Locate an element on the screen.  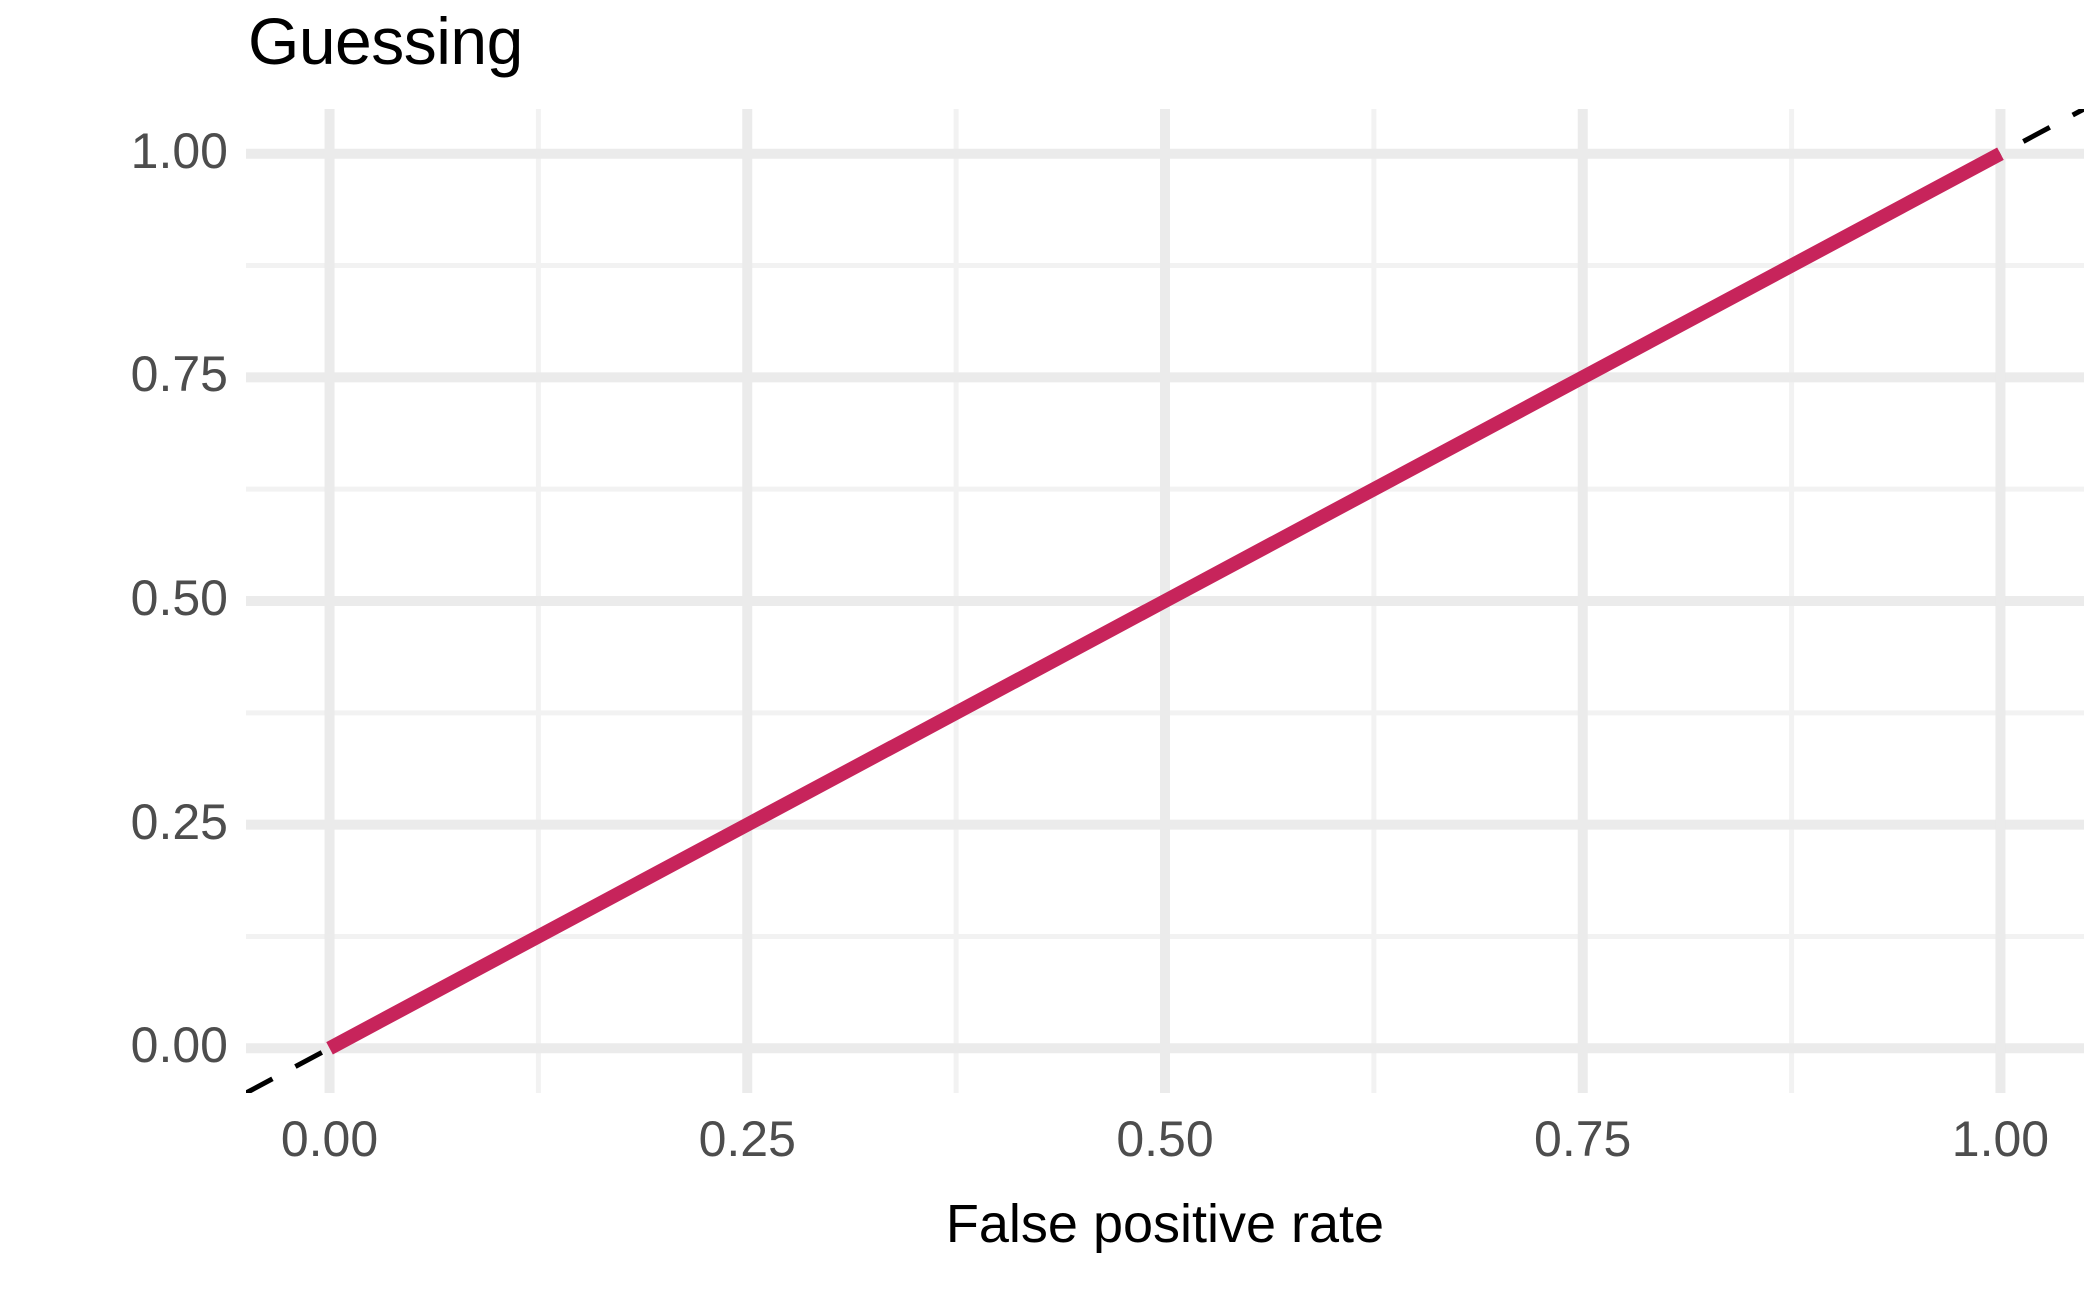
y-axis-tick-label: 0.75 is located at coordinates (179, 374).